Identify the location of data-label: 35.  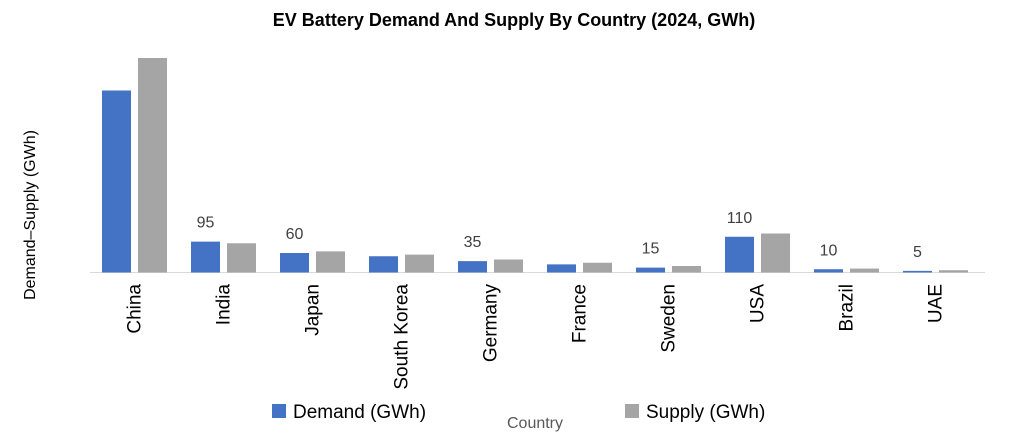
(473, 242).